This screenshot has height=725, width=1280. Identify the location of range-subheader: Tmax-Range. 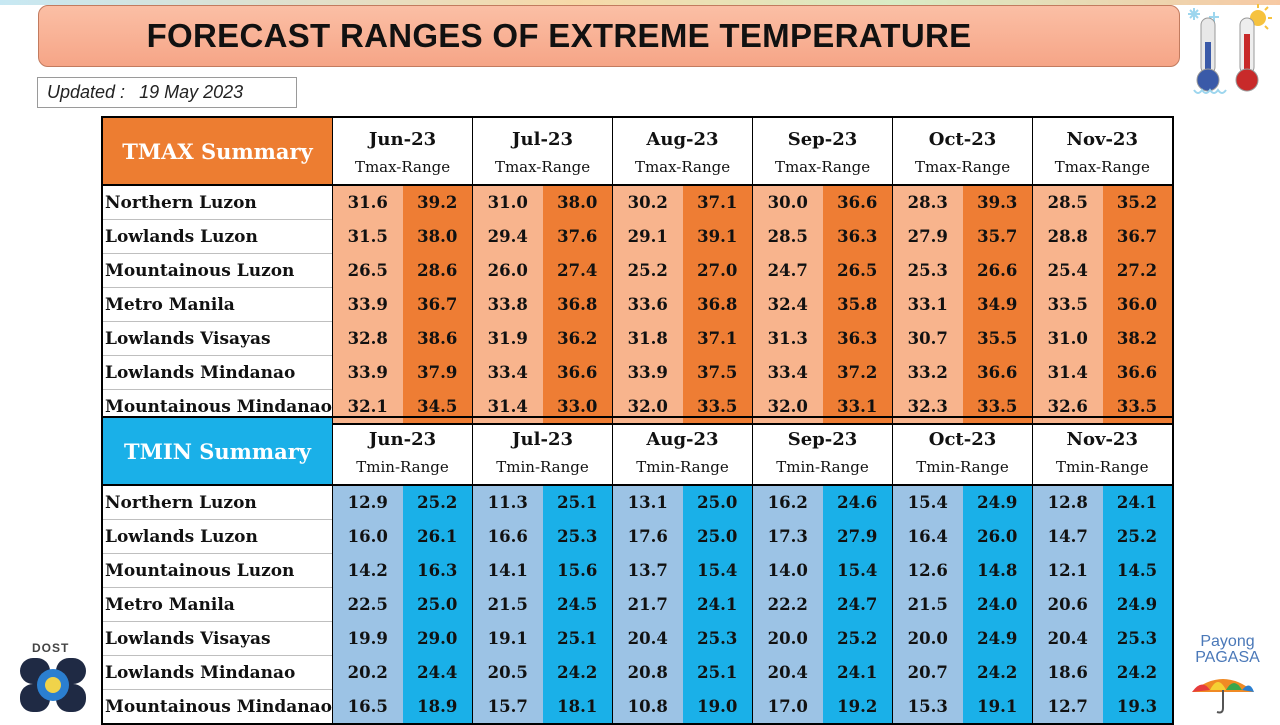
(962, 167).